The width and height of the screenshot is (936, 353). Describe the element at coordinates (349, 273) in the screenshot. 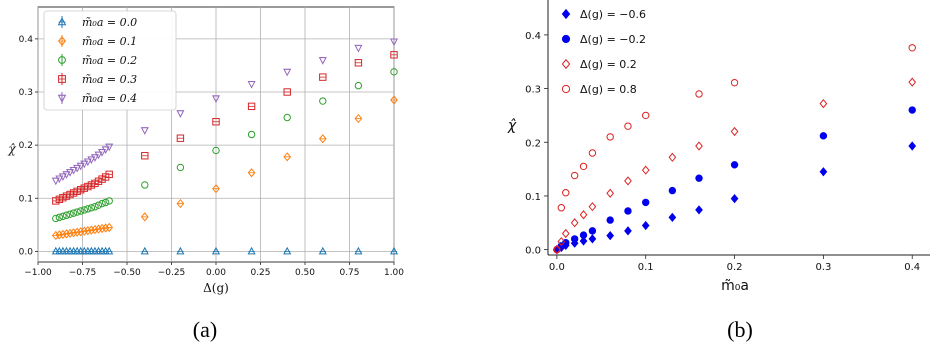

I see `plot-a-xtick-label: 0.75` at that location.